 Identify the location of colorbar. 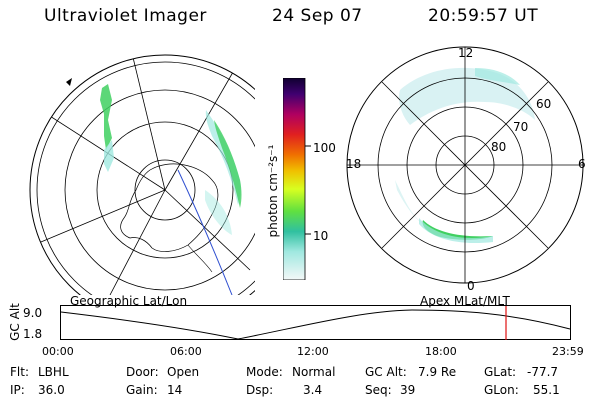
(297, 179).